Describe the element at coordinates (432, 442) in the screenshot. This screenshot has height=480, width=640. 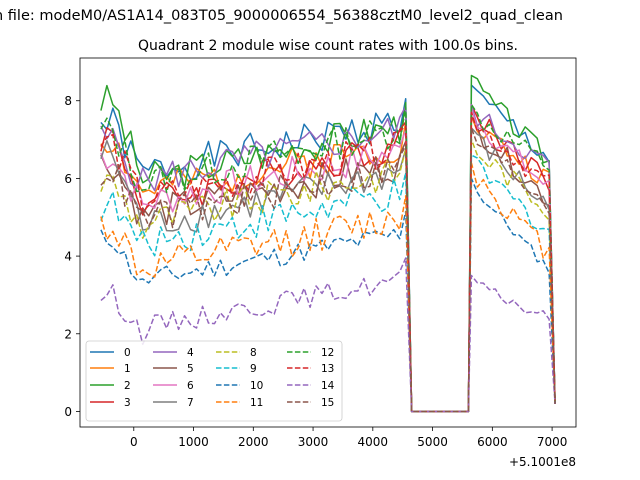
I see `x-tick-label: 5000` at that location.